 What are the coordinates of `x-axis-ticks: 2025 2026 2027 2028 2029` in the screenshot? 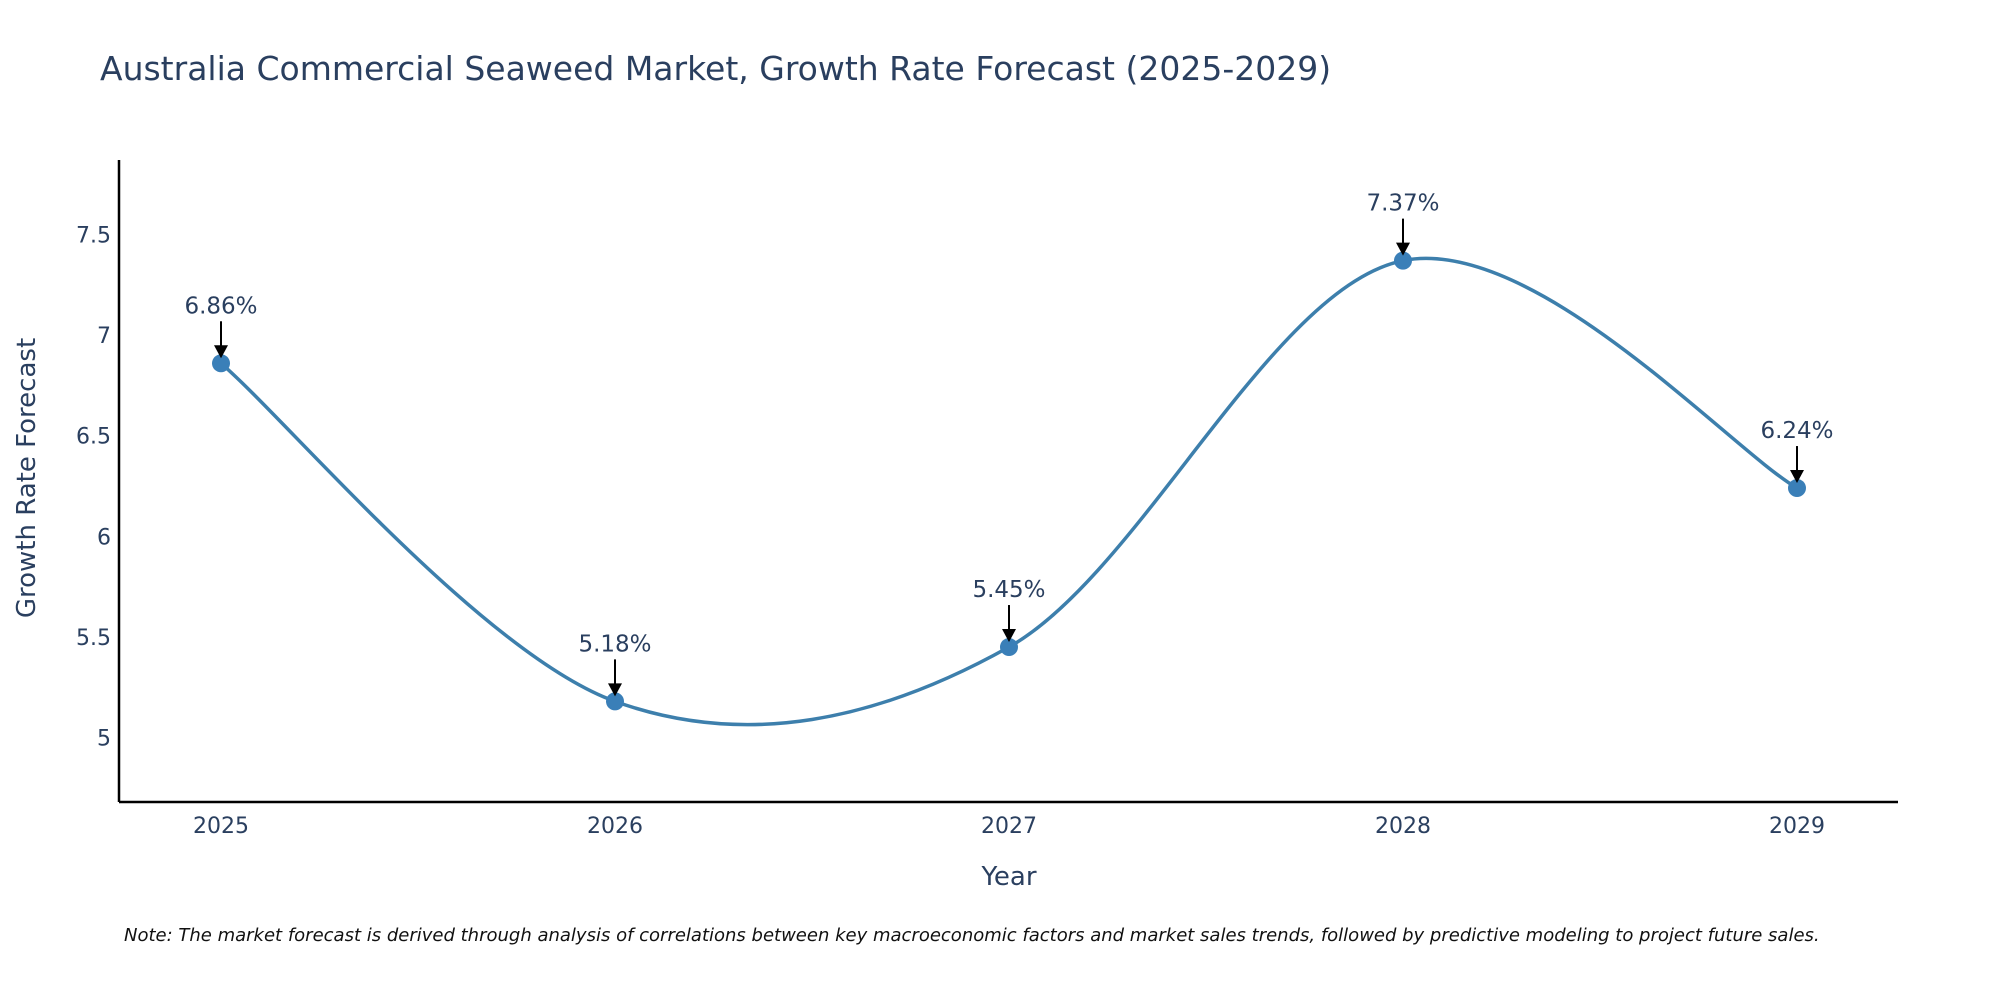 It's located at (1009, 826).